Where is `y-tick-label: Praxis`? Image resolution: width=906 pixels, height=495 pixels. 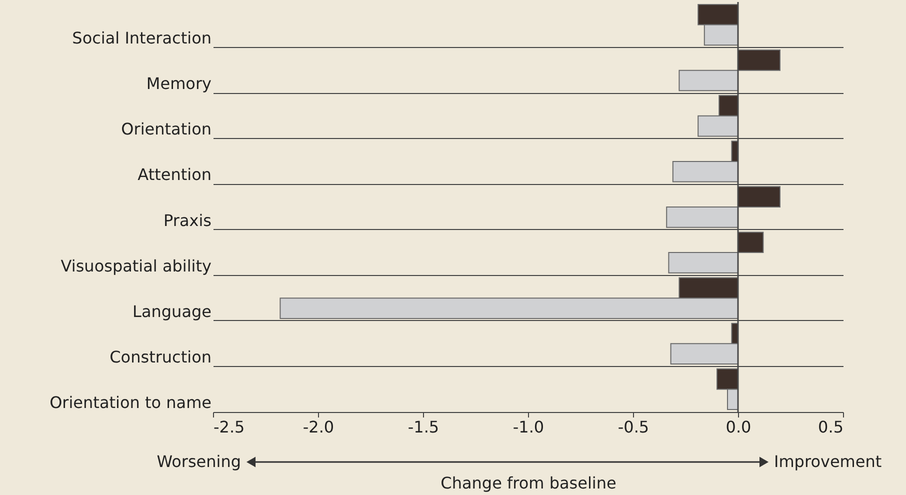
y-tick-label: Praxis is located at coordinates (188, 220).